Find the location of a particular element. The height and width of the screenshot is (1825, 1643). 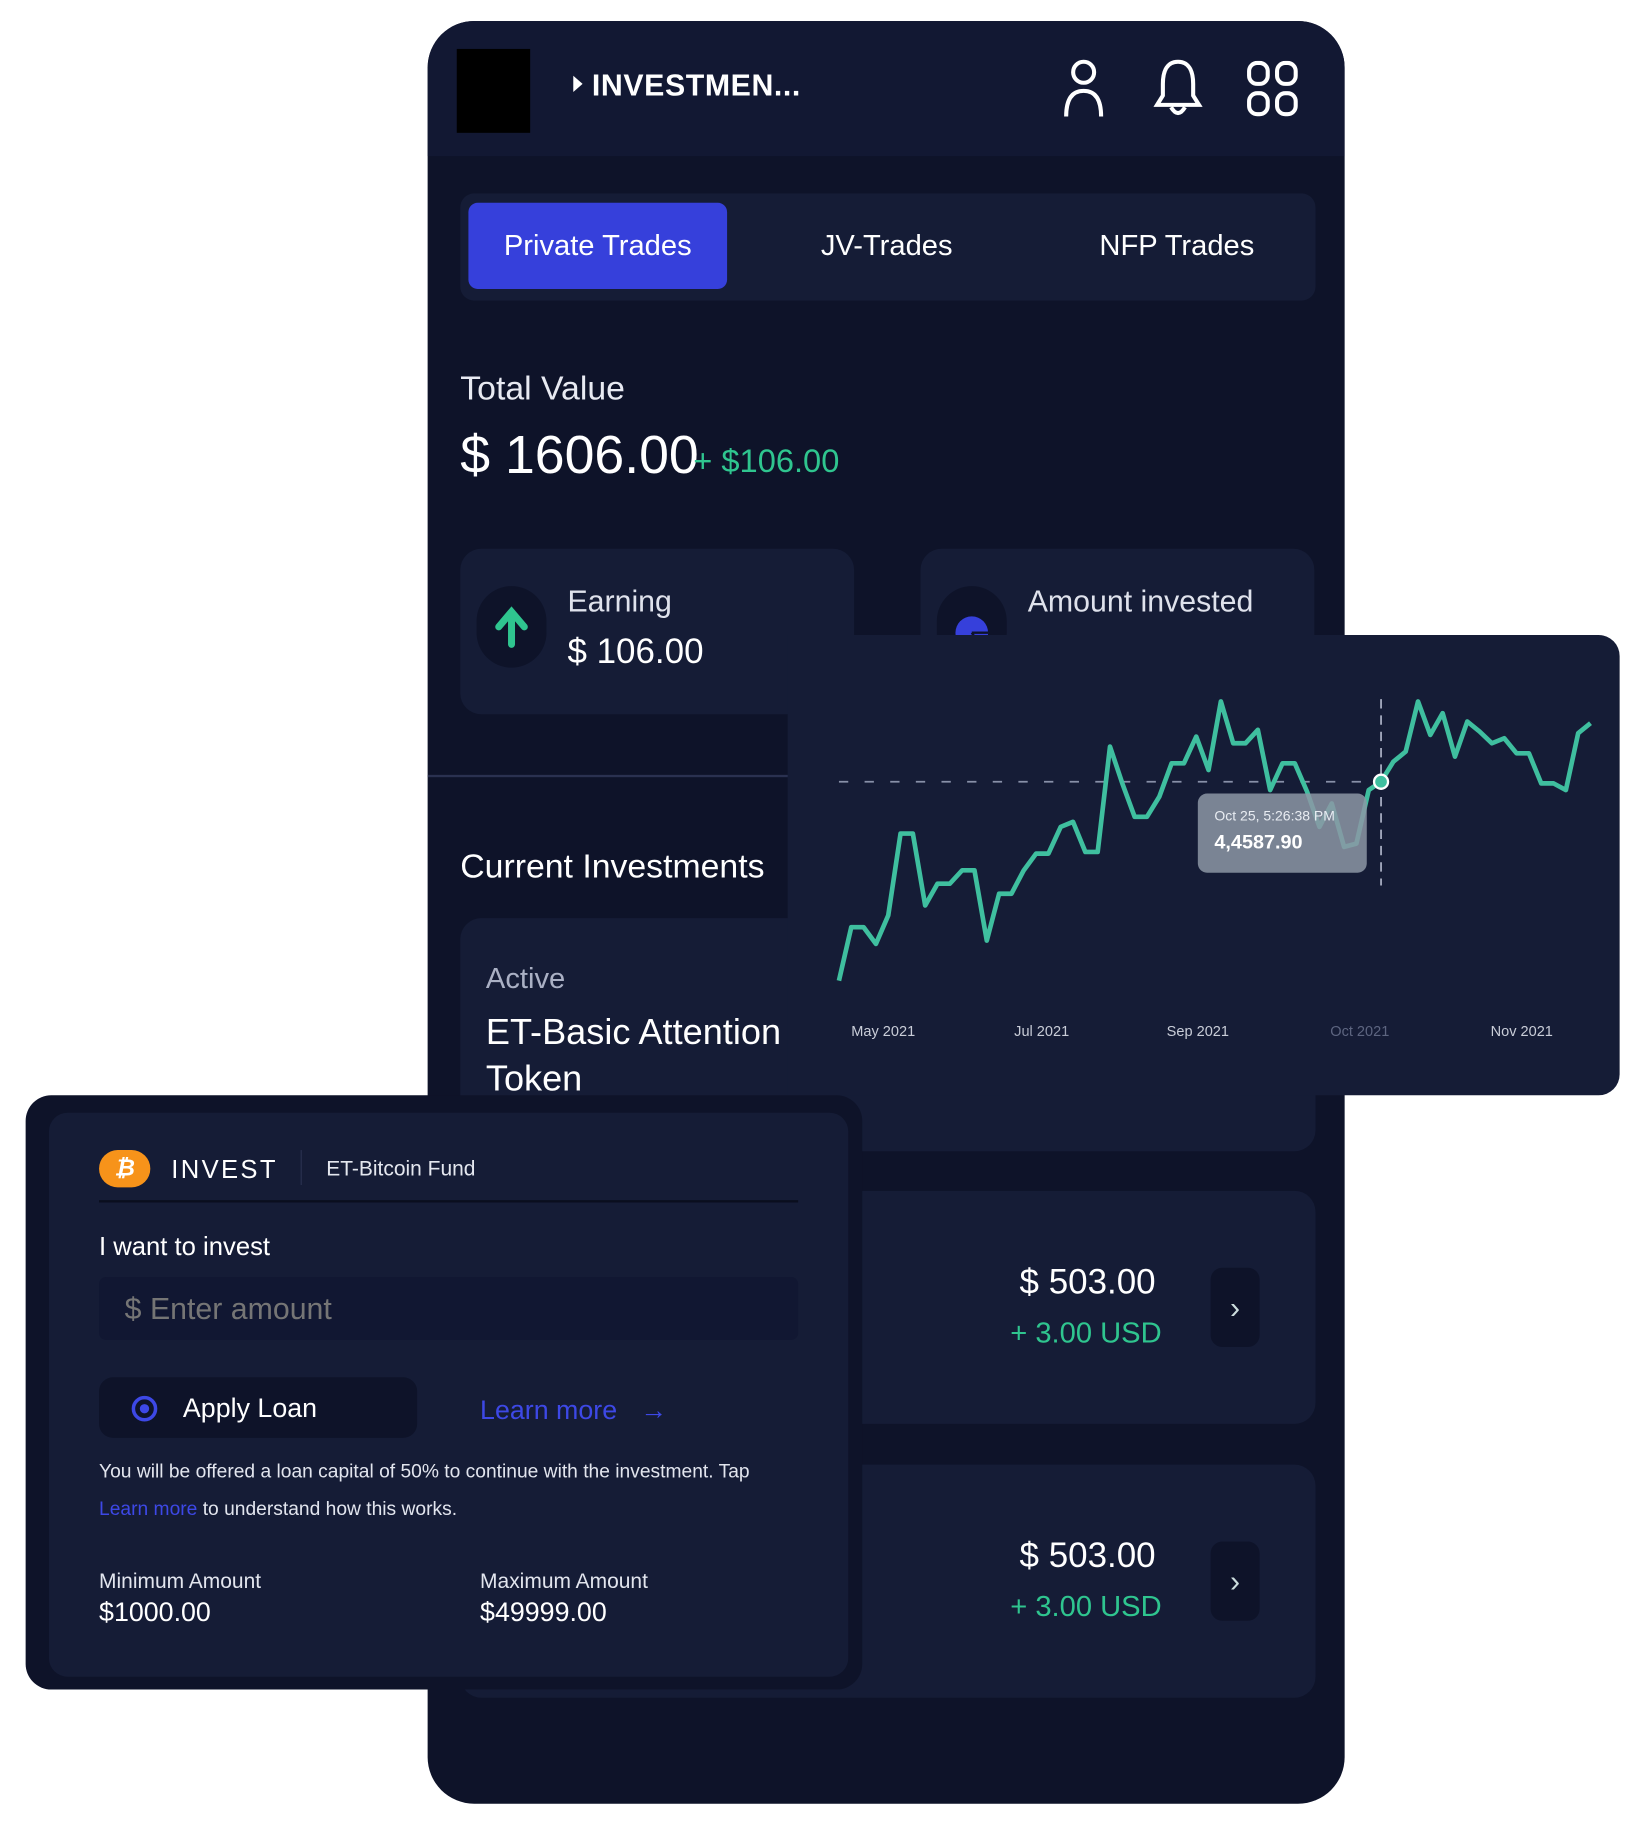

x-tick-label: Sep 2021 is located at coordinates (1198, 1032).